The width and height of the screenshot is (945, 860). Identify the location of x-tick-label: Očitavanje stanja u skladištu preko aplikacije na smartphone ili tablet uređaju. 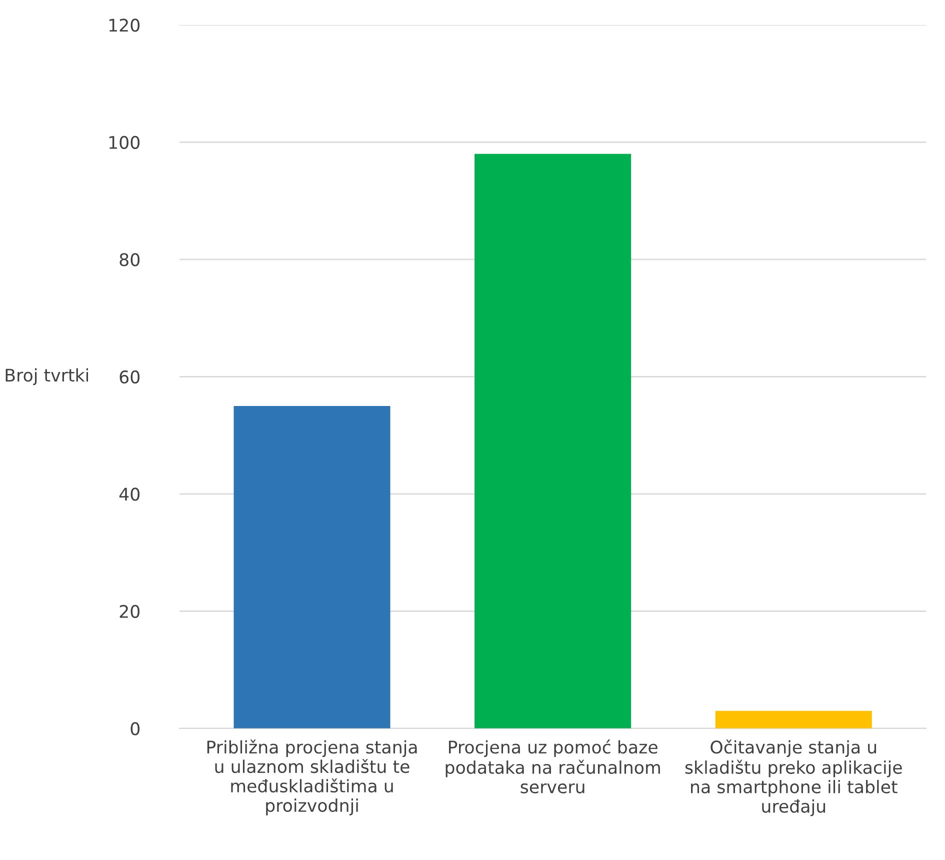
(793, 778).